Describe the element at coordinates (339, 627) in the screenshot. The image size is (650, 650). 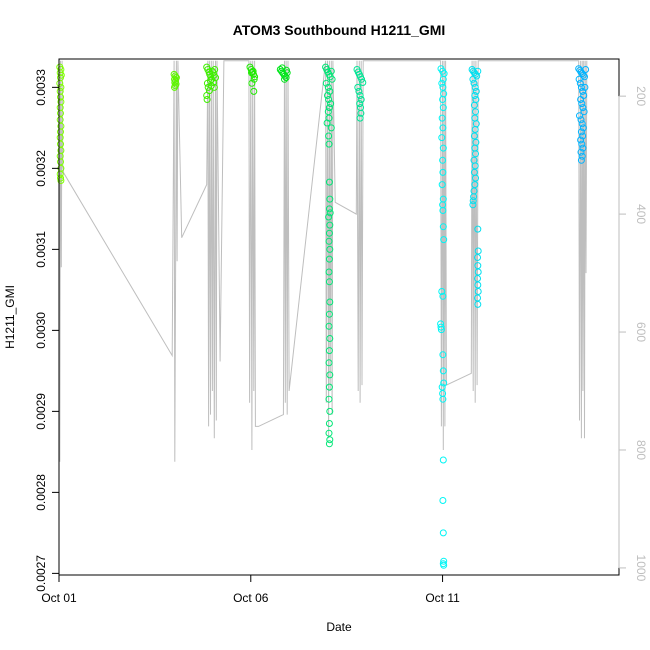
I see `x-axis-label: Date` at that location.